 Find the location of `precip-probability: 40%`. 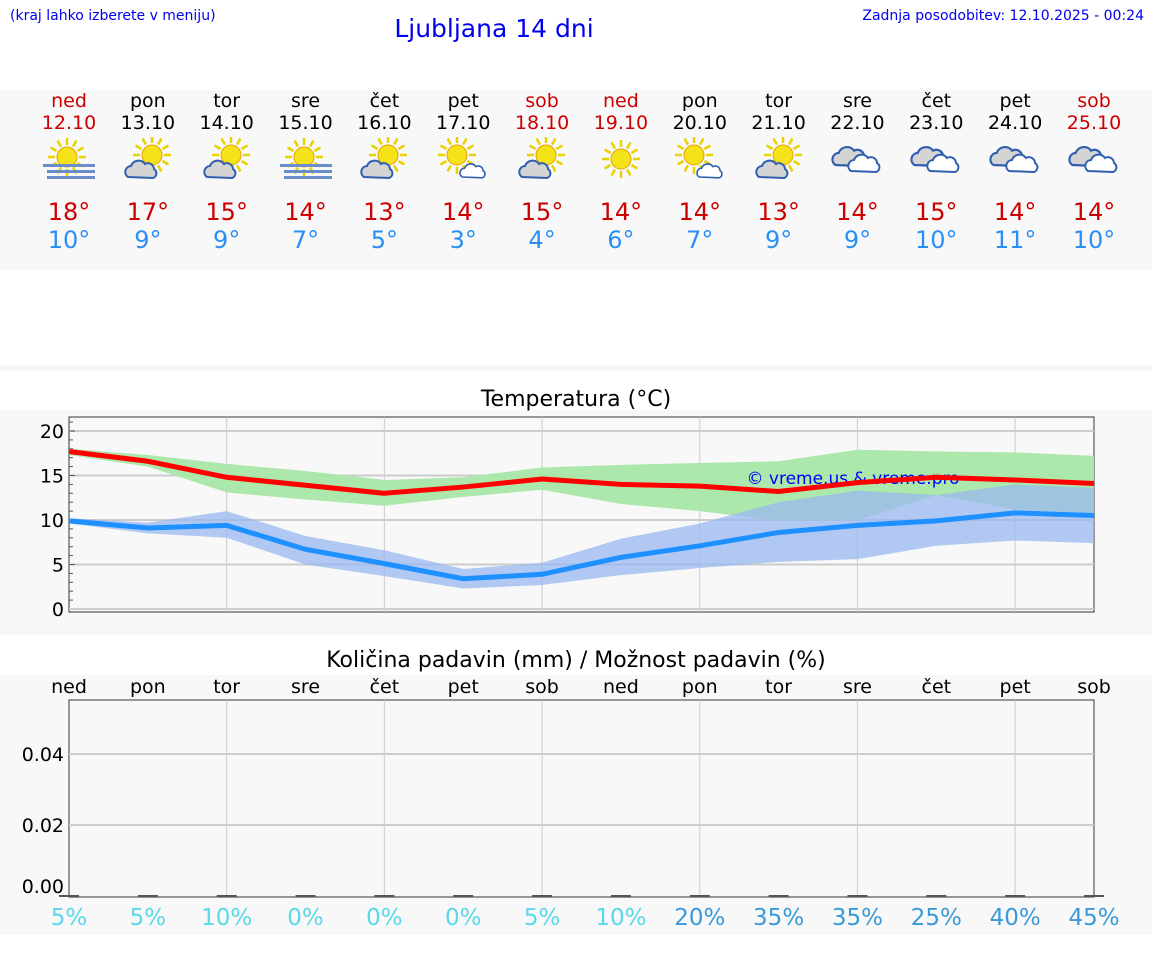

precip-probability: 40% is located at coordinates (1015, 918).